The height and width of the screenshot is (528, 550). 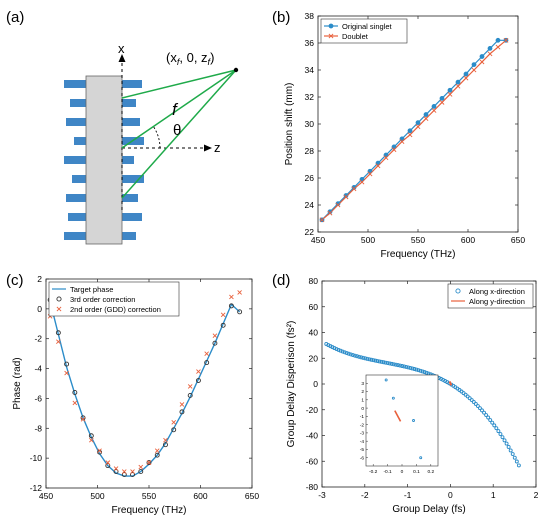 I want to click on inset-y-tick-label: 1, so click(x=362, y=401).